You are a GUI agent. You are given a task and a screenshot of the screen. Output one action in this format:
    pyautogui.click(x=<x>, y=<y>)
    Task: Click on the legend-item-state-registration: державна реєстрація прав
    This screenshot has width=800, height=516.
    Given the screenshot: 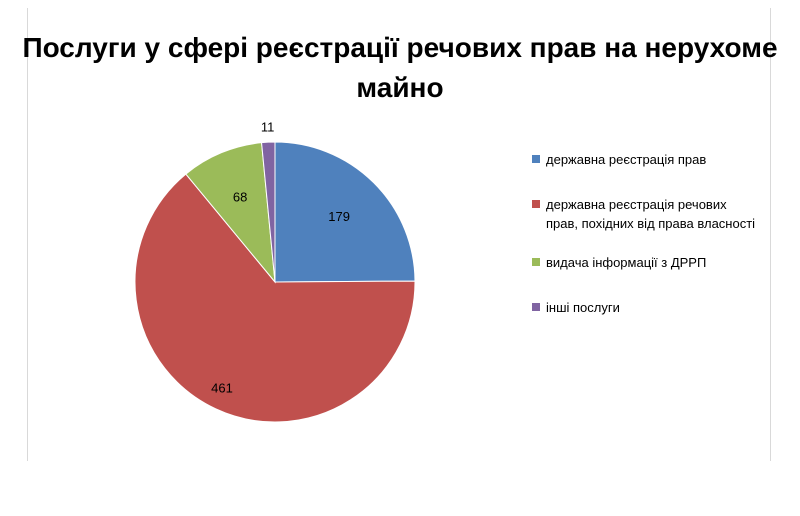 What is the action you would take?
    pyautogui.click(x=647, y=159)
    